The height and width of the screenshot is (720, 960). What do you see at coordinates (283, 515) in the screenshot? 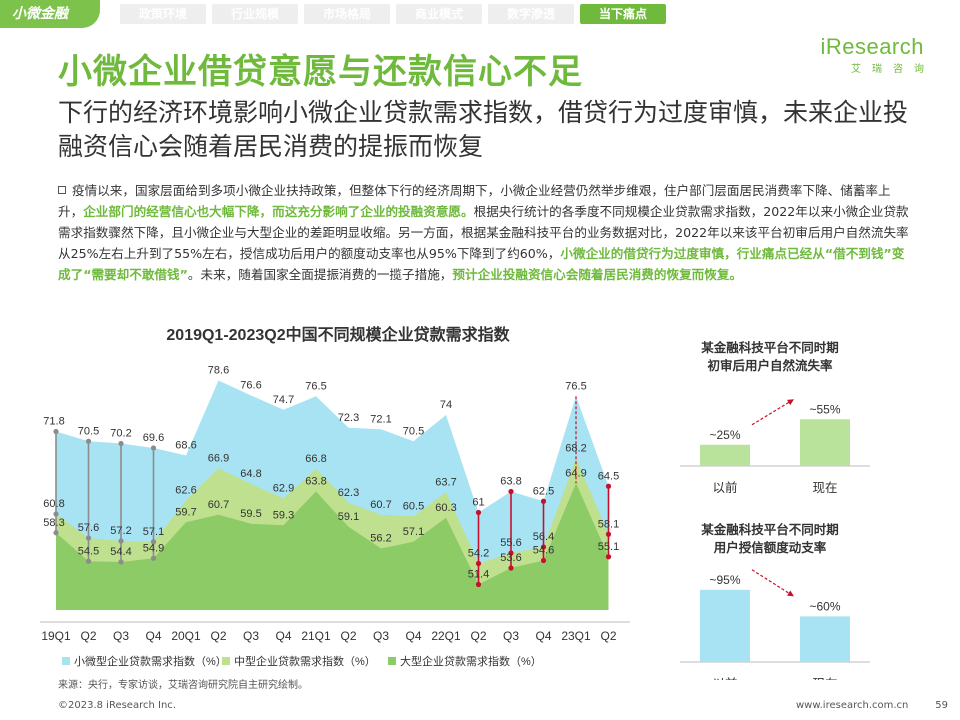
I see `data-label-s2-7: 59.3` at bounding box center [283, 515].